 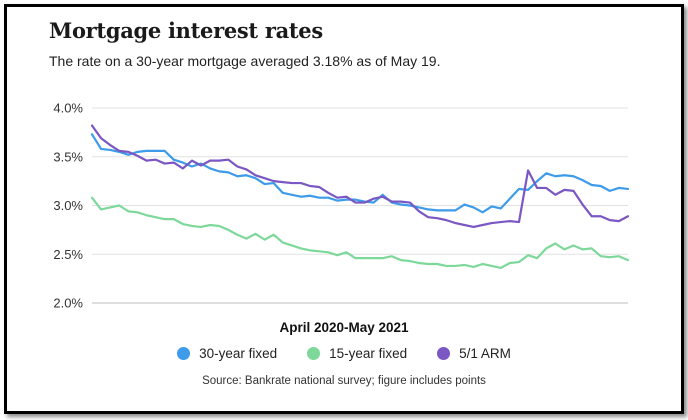 I want to click on y-tick-label: 4.0%, so click(x=68, y=108).